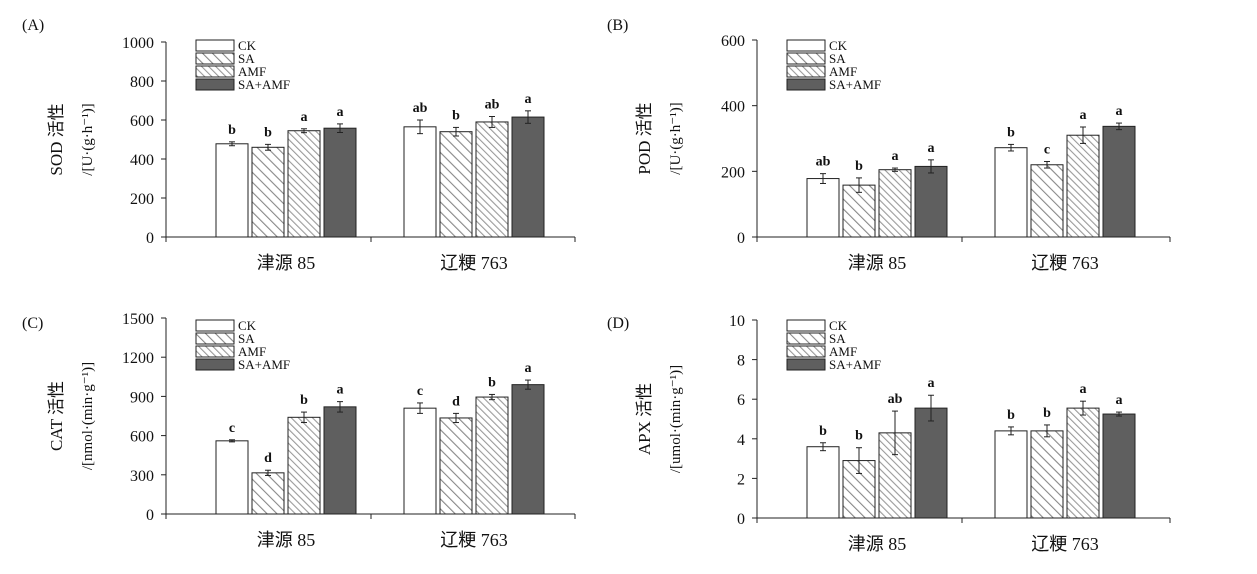  What do you see at coordinates (142, 82) in the screenshot?
I see `y-tick-label: 800` at bounding box center [142, 82].